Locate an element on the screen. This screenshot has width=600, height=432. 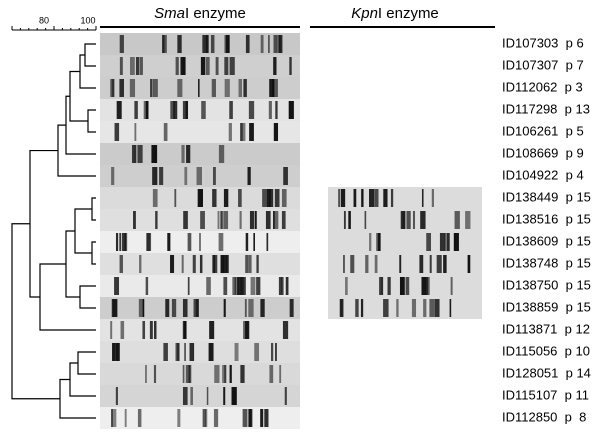
header: SmaI enzyme is located at coordinates (200, 13).